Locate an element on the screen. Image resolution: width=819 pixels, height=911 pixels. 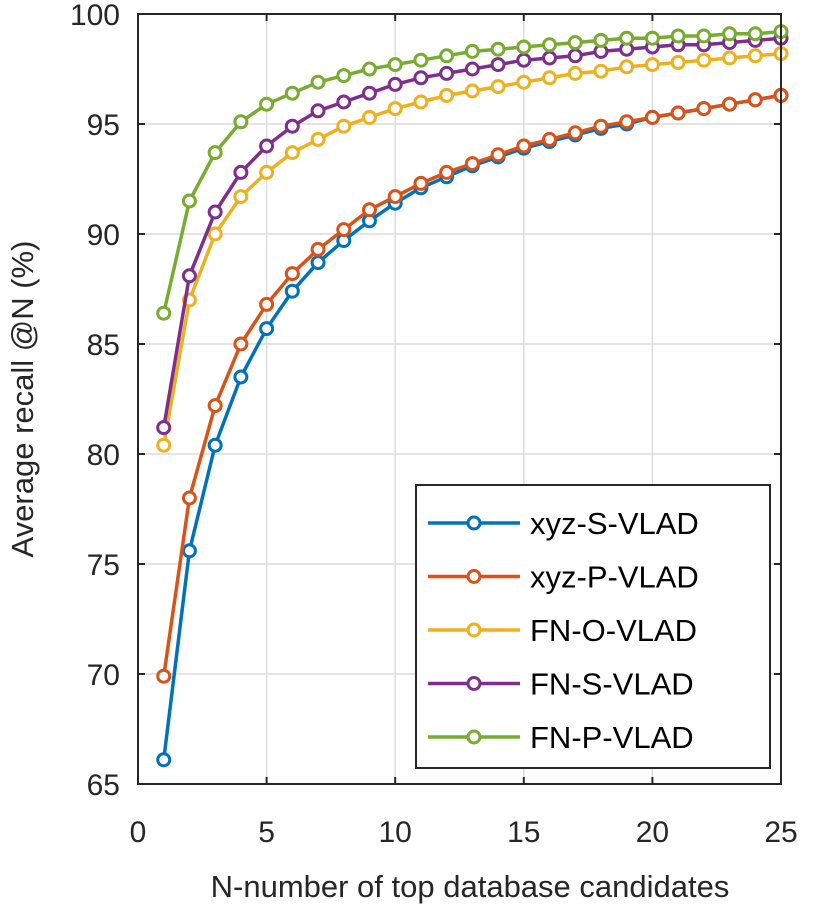
legend-entry: FN-S-VLAD is located at coordinates (561, 684).